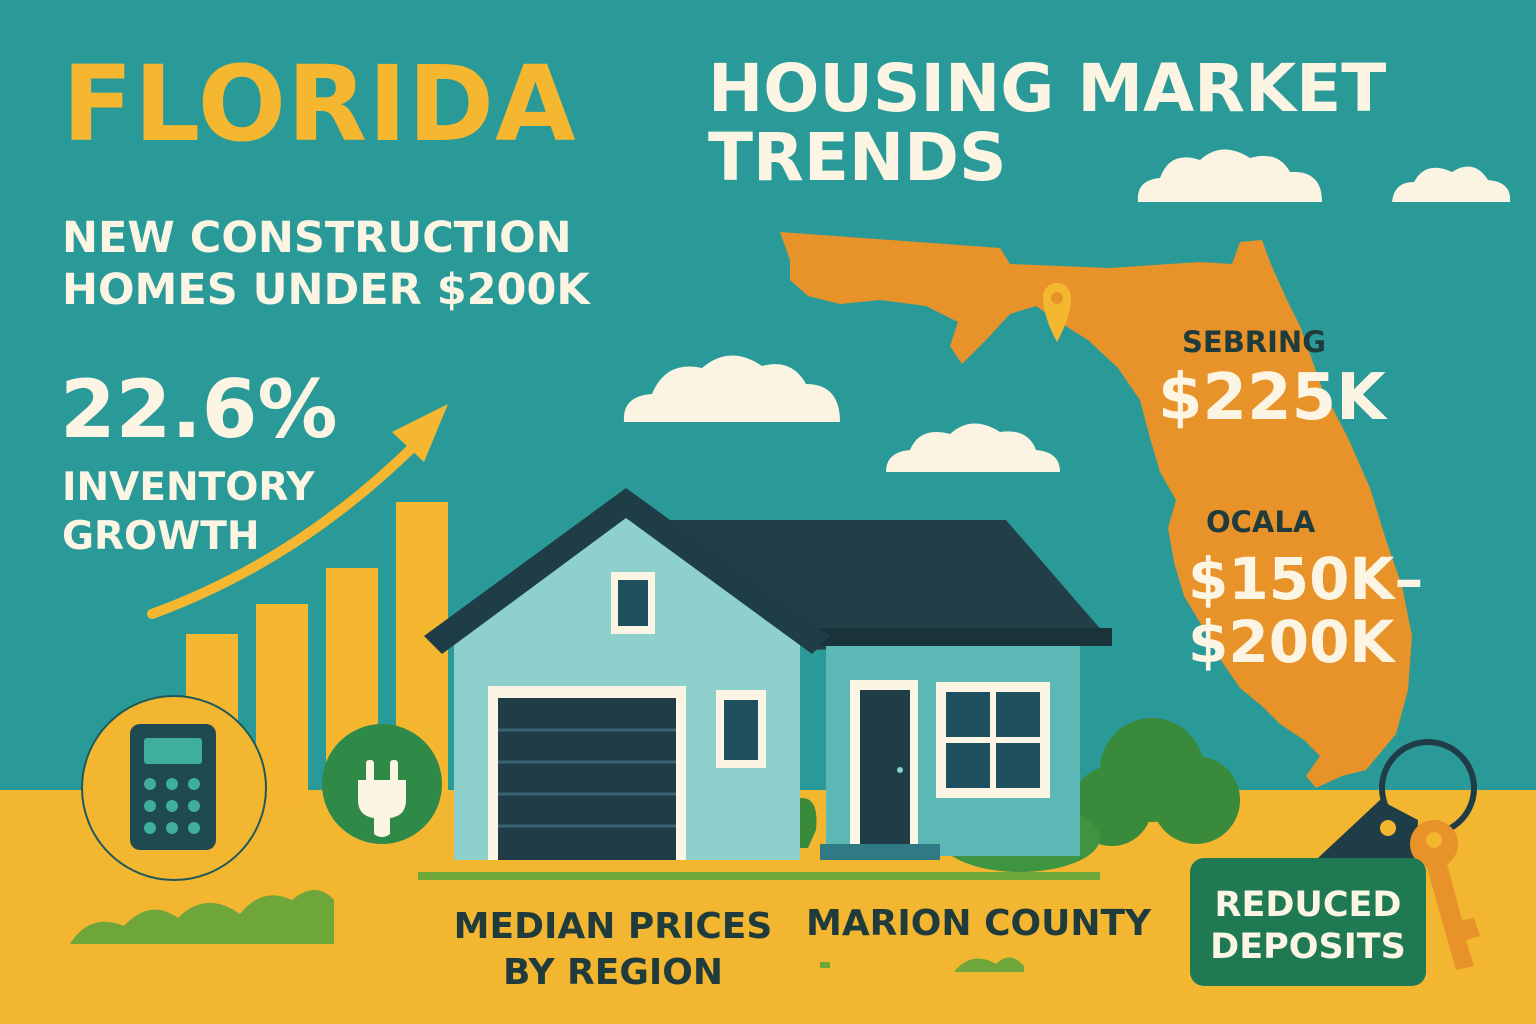 Image resolution: width=1536 pixels, height=1024 pixels. Describe the element at coordinates (382, 784) in the screenshot. I see `plug-icon` at that location.